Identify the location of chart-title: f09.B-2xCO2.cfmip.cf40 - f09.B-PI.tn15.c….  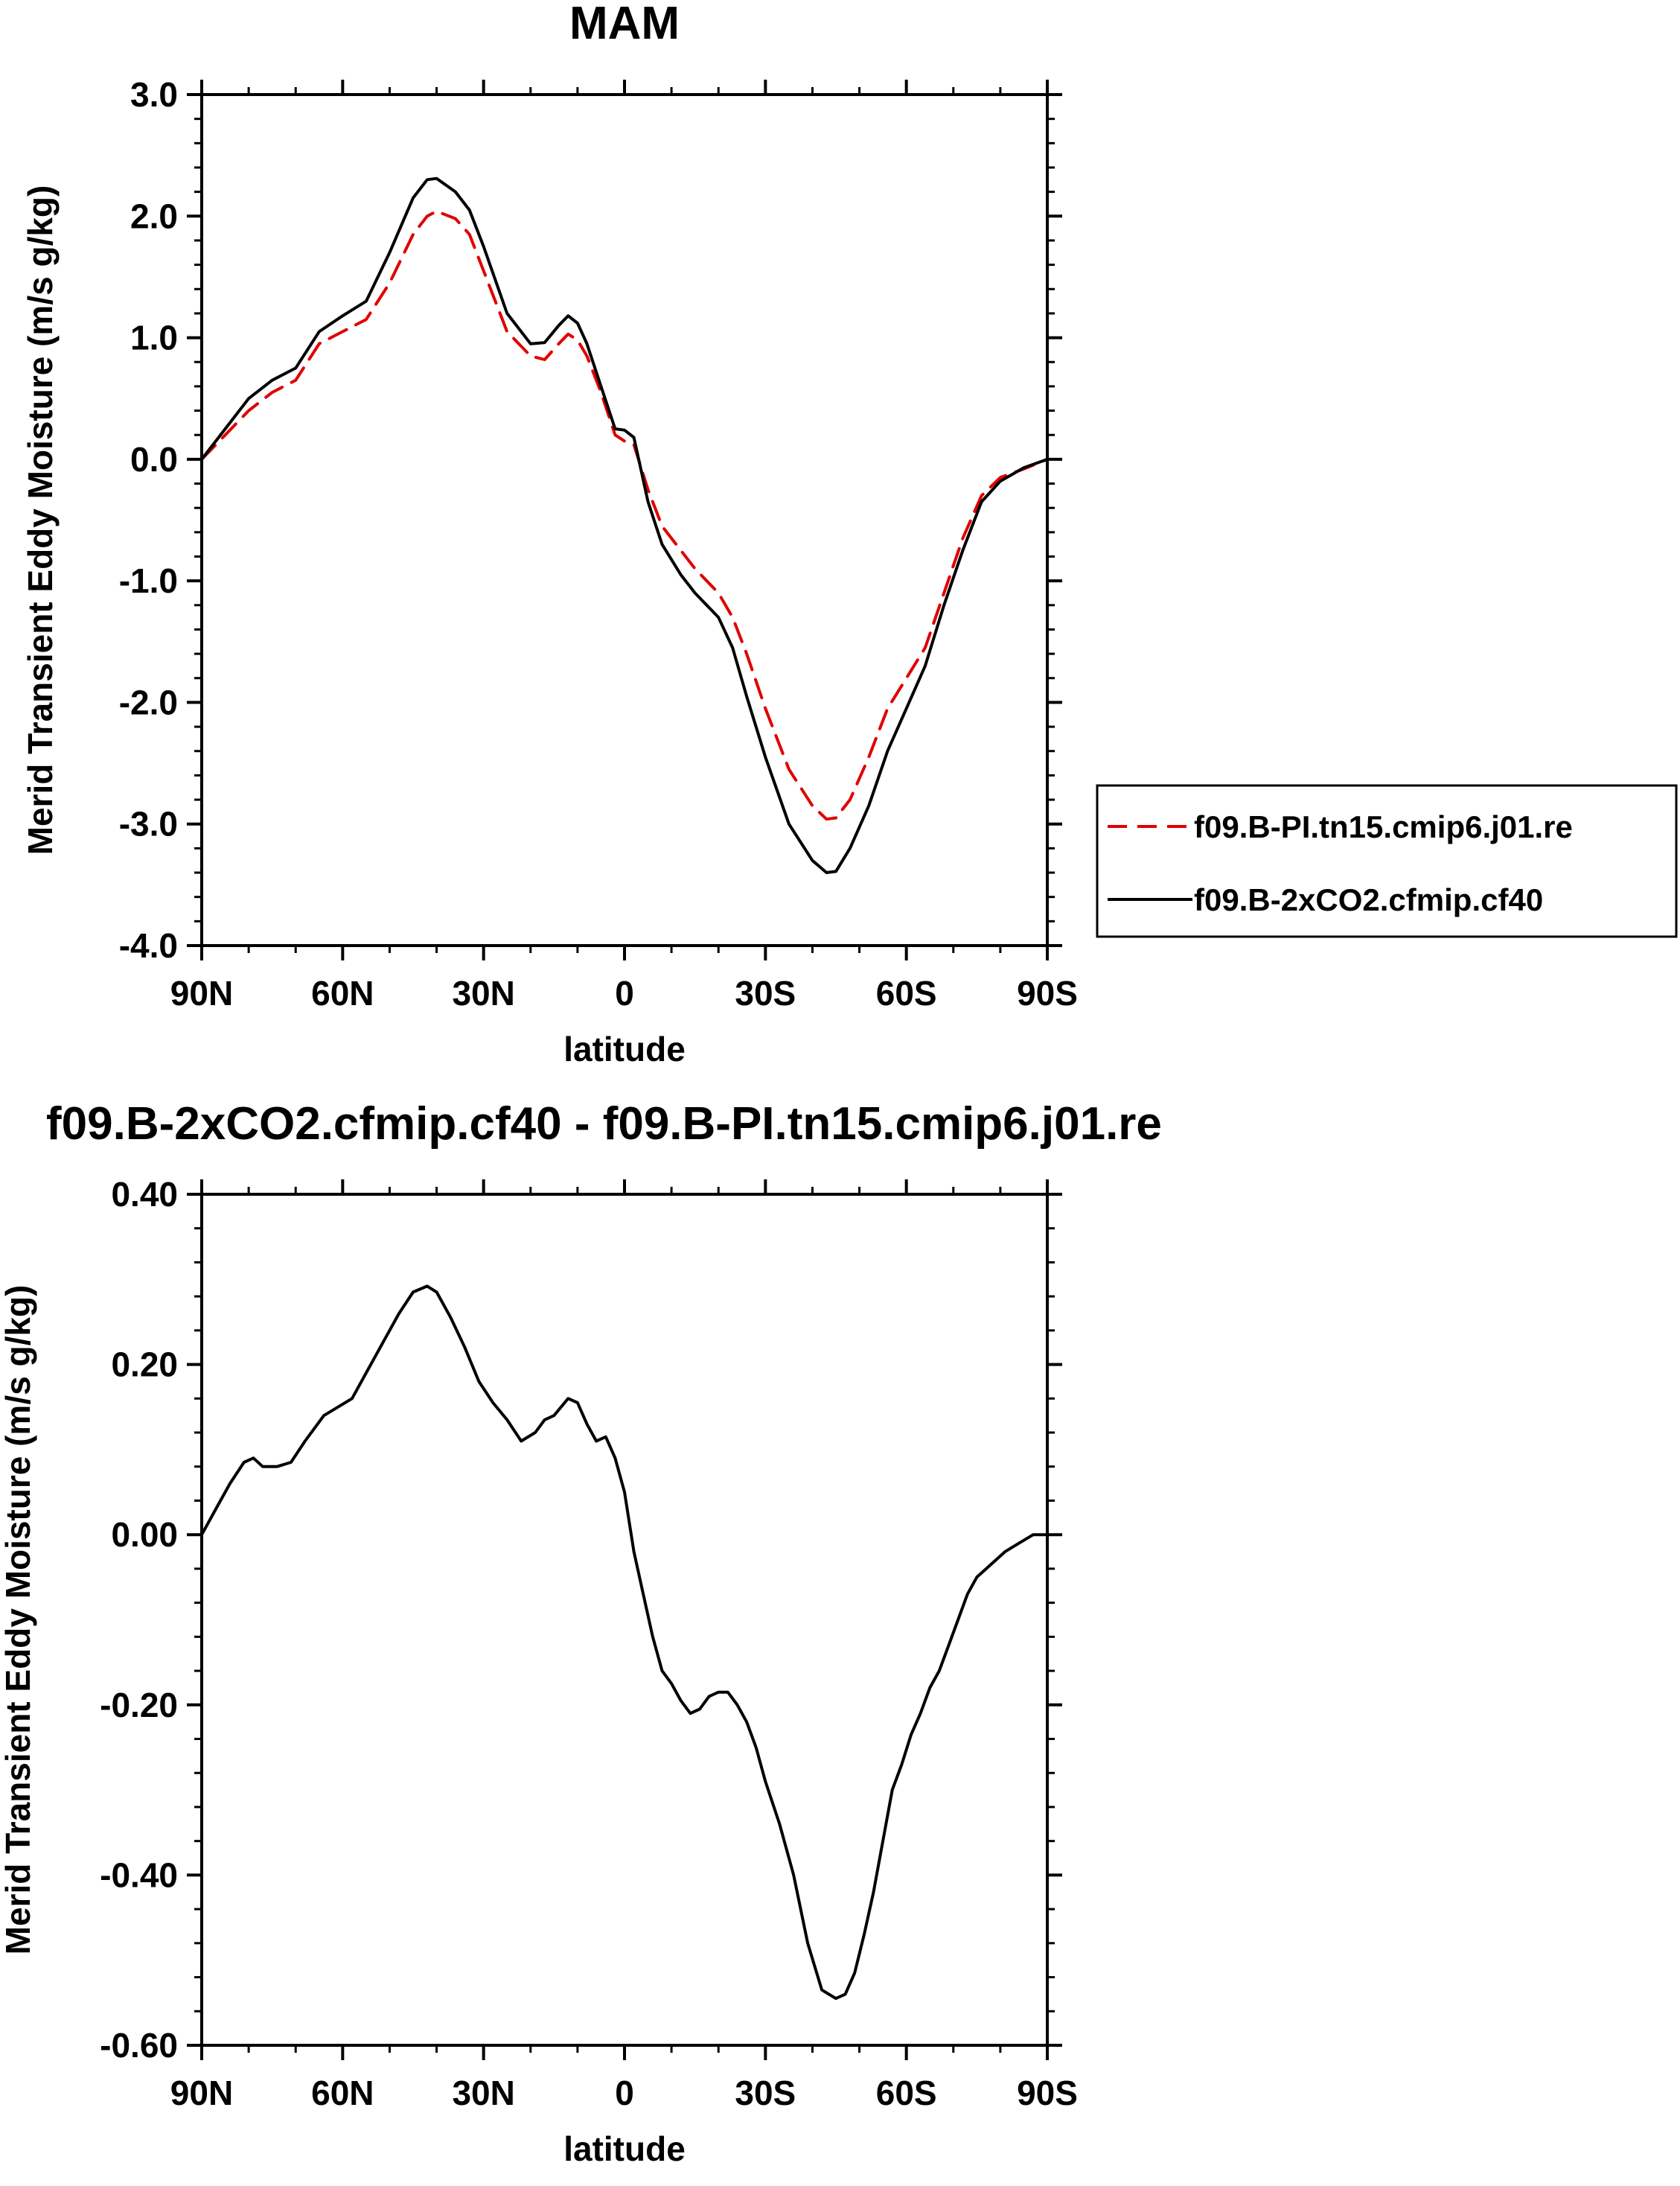
(604, 1124).